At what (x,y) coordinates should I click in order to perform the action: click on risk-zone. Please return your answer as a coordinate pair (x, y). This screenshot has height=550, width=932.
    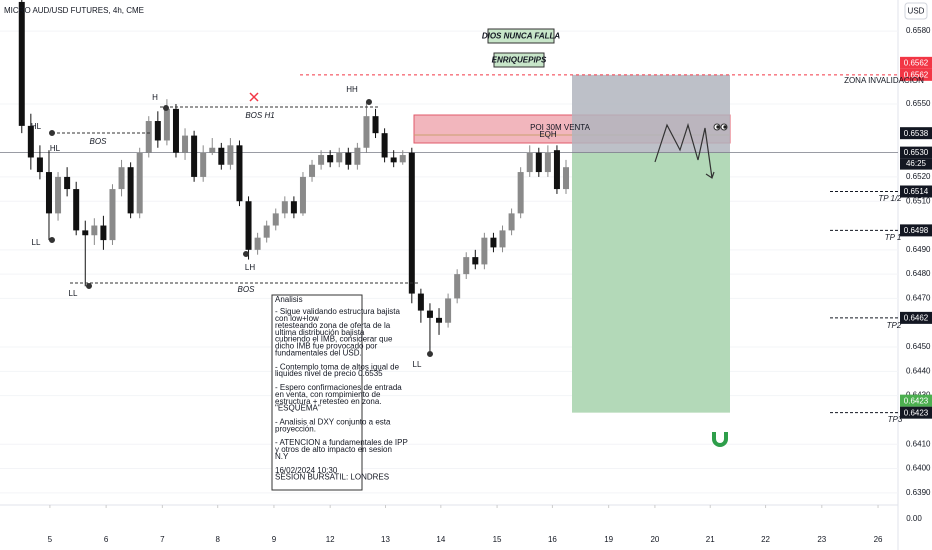
    Looking at the image, I should click on (651, 113).